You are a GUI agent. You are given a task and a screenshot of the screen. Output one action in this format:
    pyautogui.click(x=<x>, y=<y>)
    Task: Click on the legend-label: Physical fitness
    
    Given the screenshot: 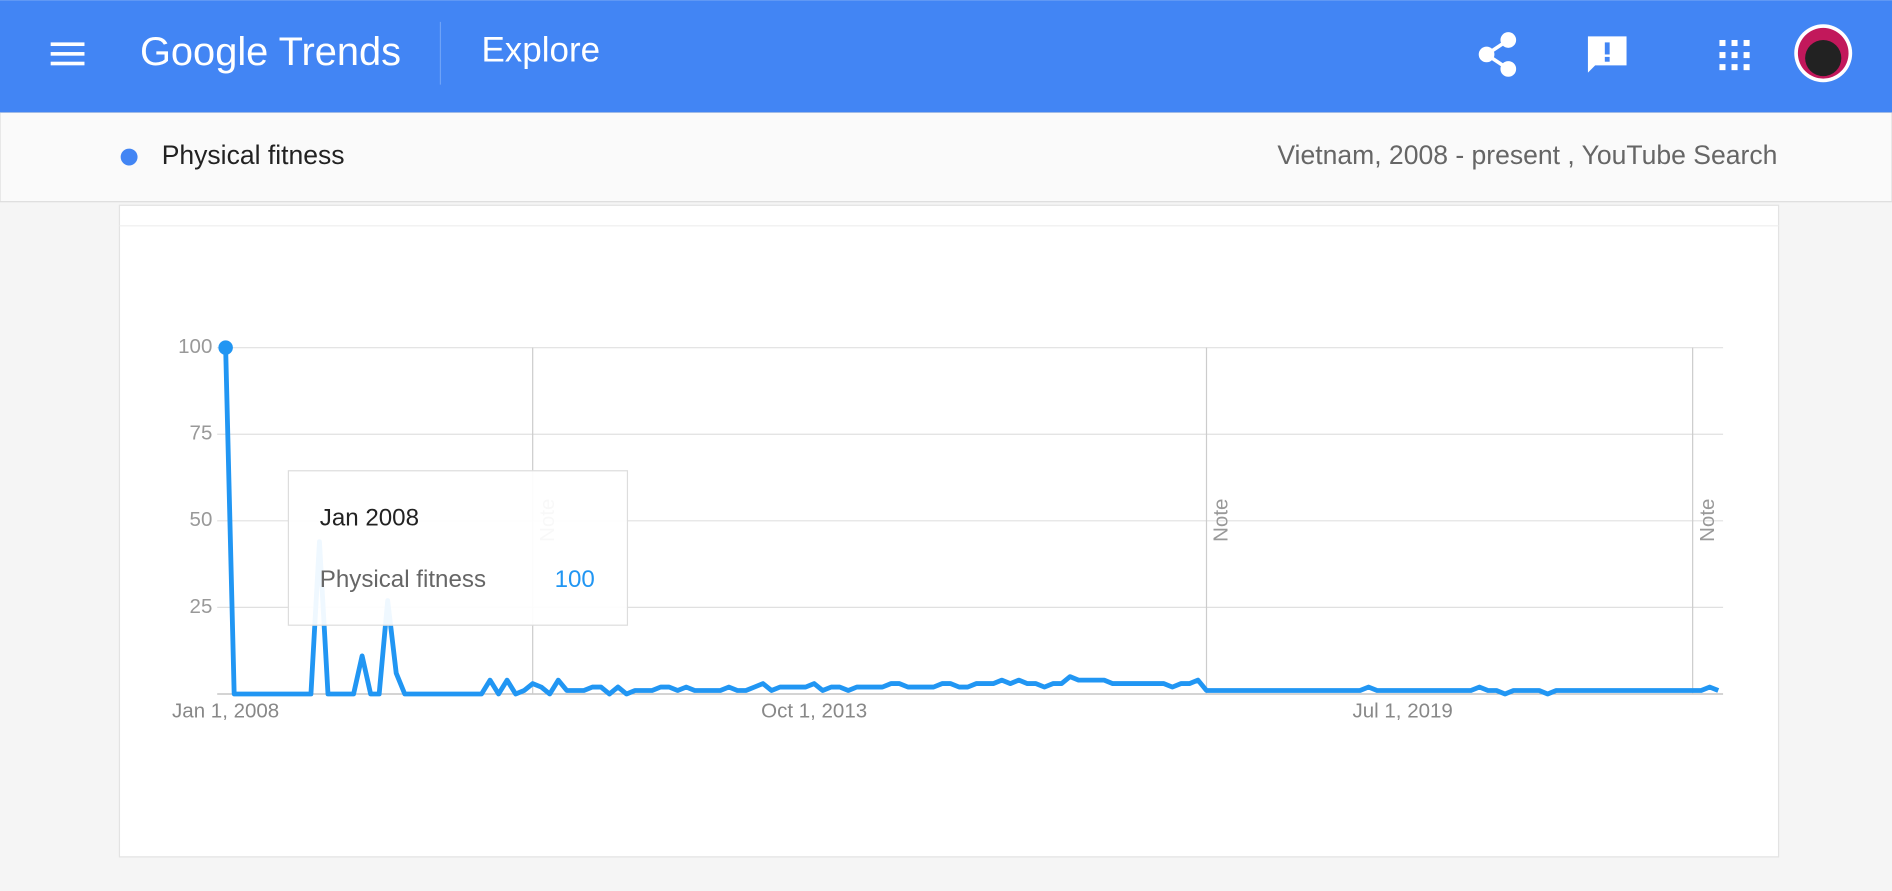 What is the action you would take?
    pyautogui.click(x=253, y=155)
    